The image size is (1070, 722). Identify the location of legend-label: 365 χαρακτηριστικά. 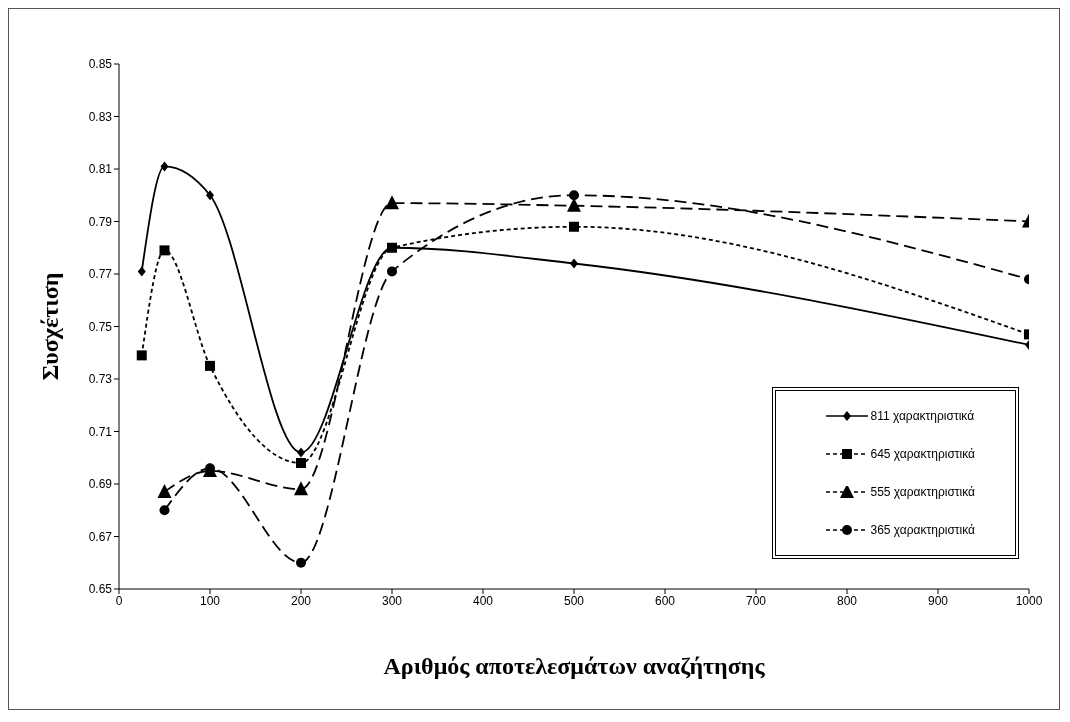
(922, 530).